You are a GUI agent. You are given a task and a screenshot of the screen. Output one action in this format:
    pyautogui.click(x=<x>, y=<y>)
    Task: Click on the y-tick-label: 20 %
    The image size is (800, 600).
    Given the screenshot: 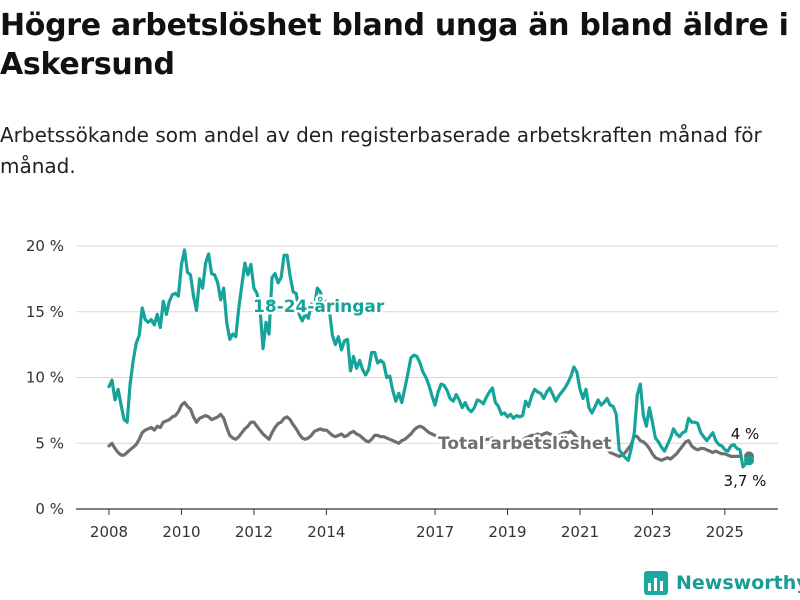 What is the action you would take?
    pyautogui.click(x=45, y=246)
    